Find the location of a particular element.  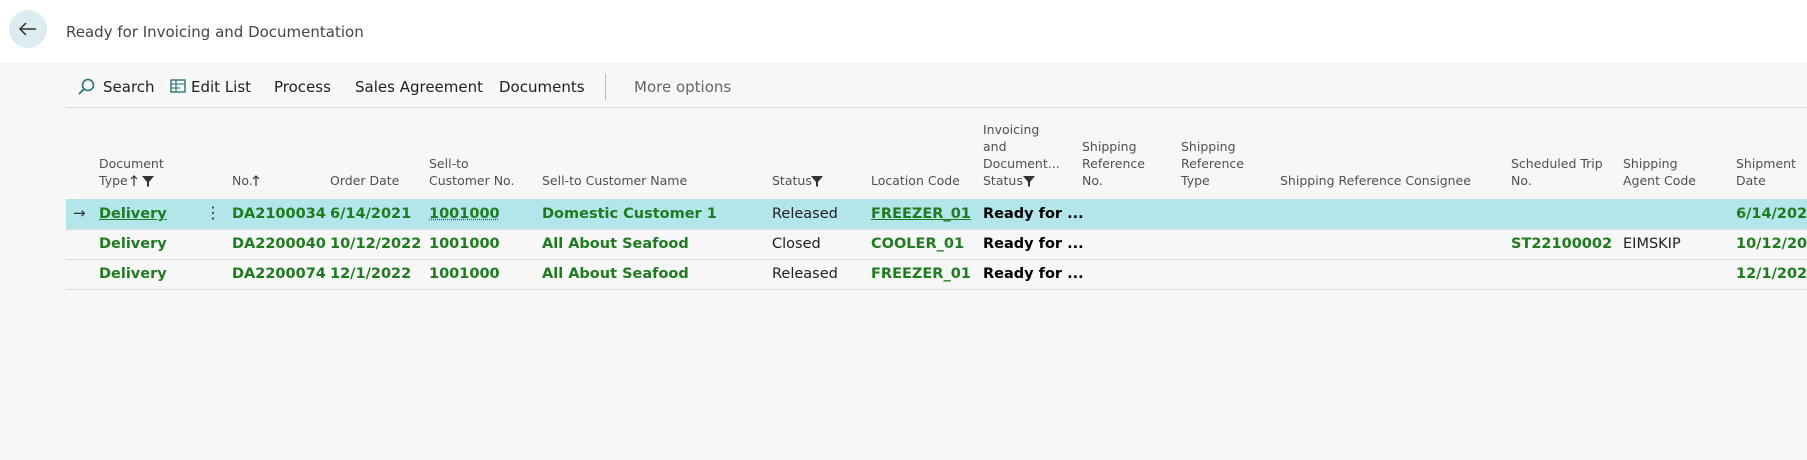

action-button: More options is located at coordinates (683, 87).